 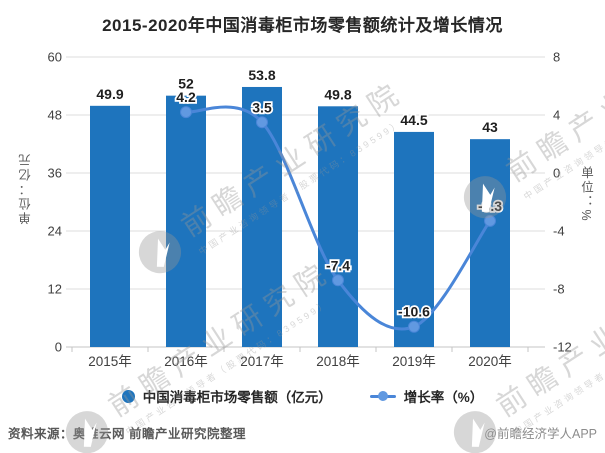 I want to click on bar-2018年, so click(x=338, y=226).